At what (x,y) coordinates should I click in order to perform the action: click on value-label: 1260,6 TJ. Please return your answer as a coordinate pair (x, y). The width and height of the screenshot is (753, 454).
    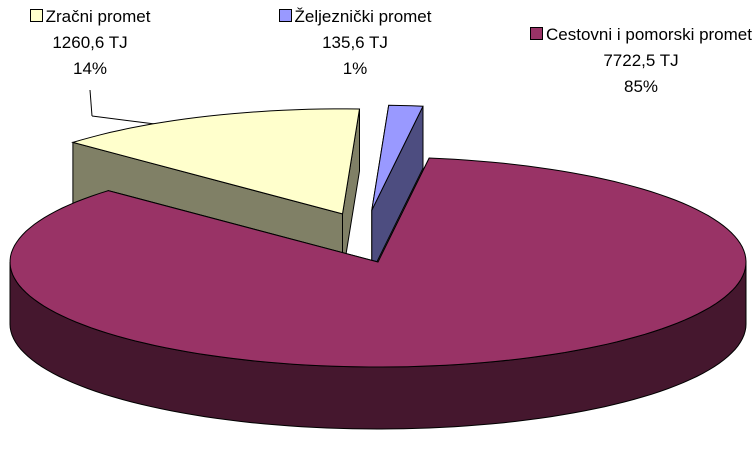
    Looking at the image, I should click on (90, 42).